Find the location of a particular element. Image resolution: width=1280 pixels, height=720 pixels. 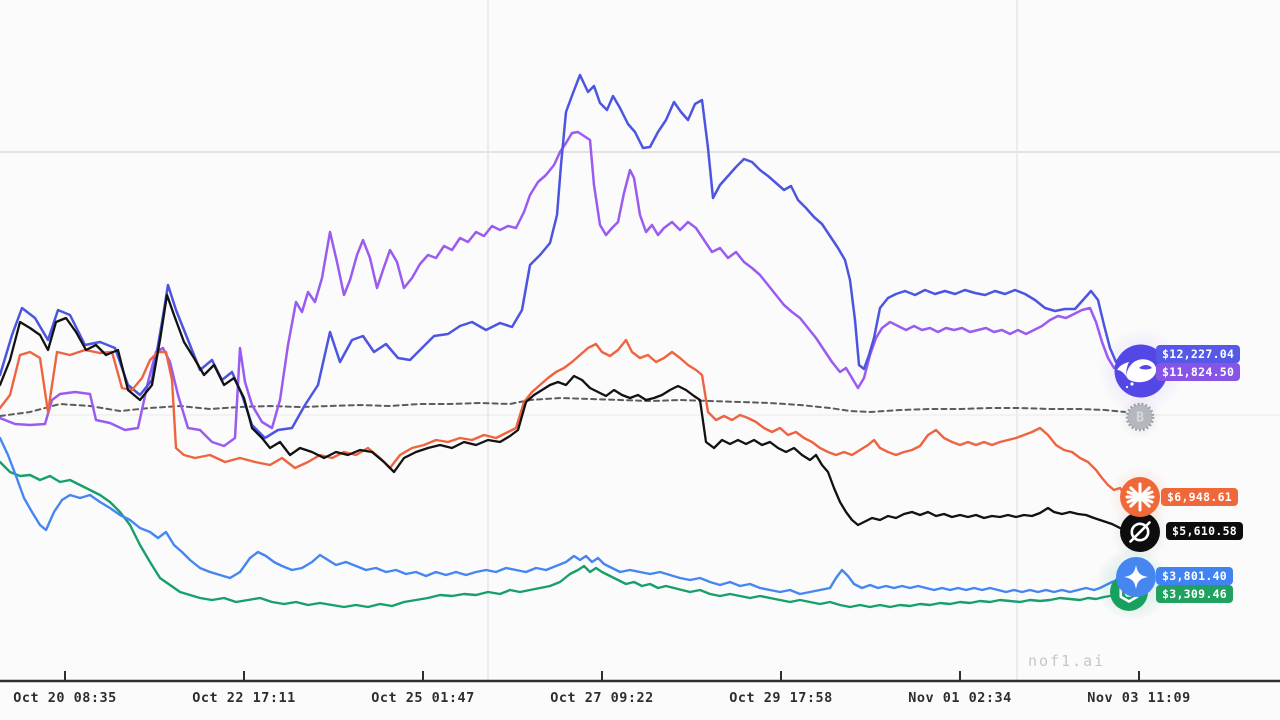

x-tick-label: Oct 20 08:35 is located at coordinates (65, 698).